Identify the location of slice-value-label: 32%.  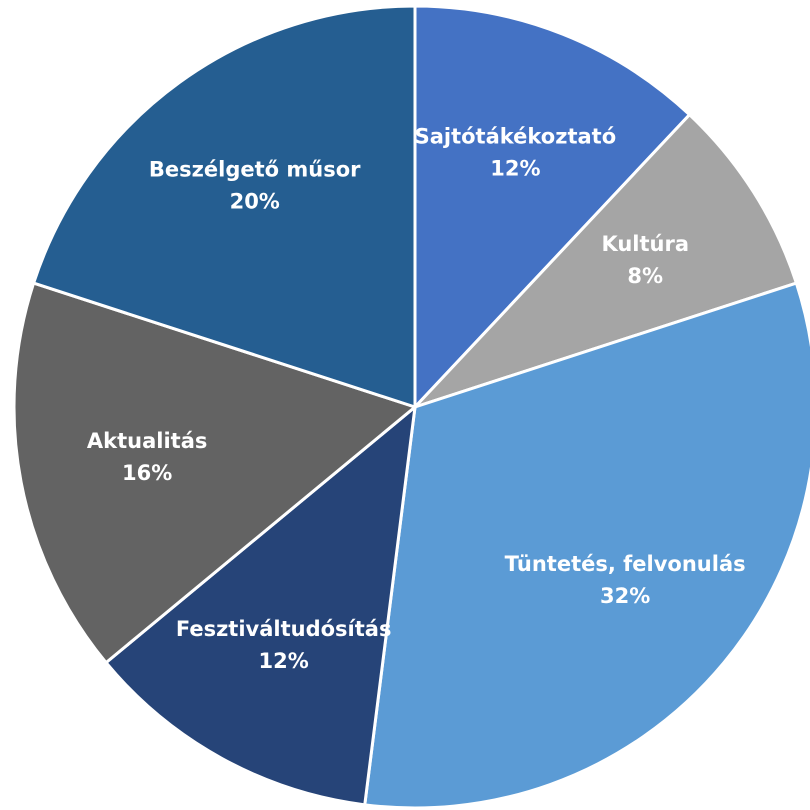
(625, 596).